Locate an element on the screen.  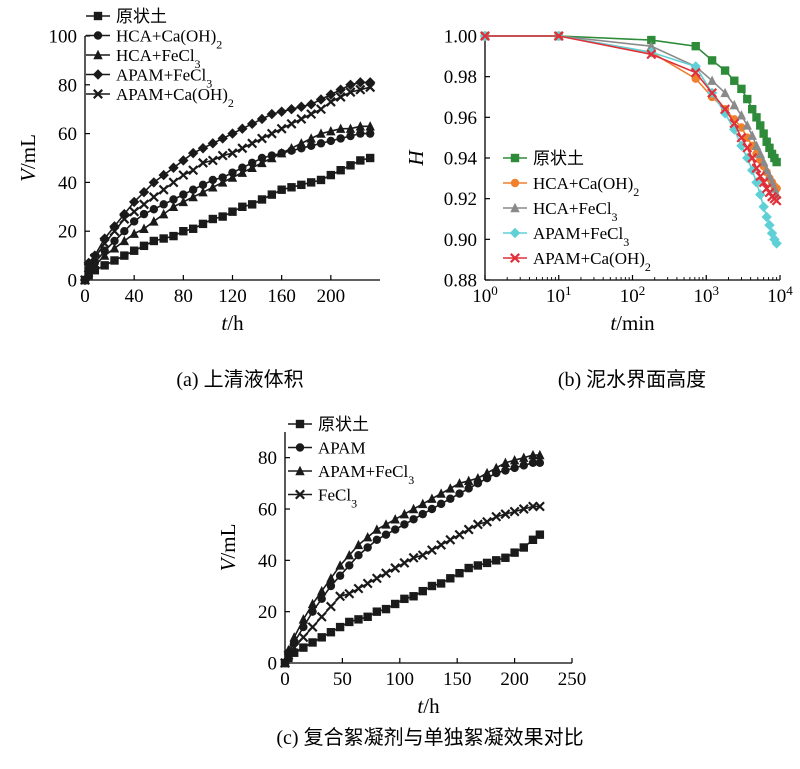
panel-a-y-tick-label: 60 is located at coordinates (67, 134).